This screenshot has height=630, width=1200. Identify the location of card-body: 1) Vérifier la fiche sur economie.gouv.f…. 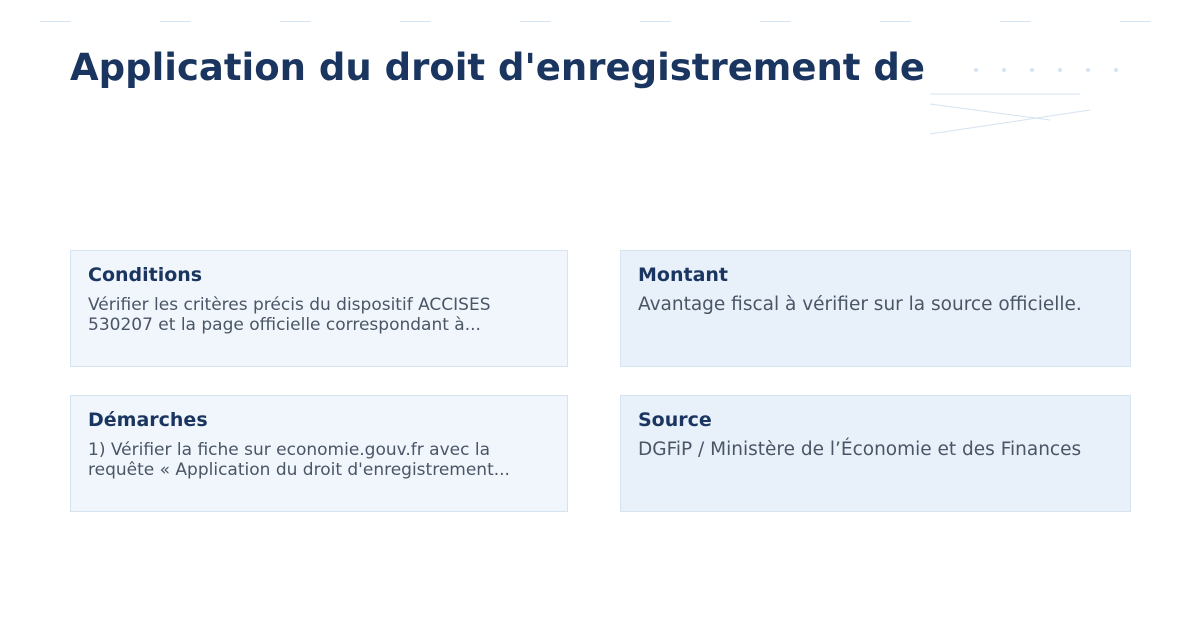
(299, 460).